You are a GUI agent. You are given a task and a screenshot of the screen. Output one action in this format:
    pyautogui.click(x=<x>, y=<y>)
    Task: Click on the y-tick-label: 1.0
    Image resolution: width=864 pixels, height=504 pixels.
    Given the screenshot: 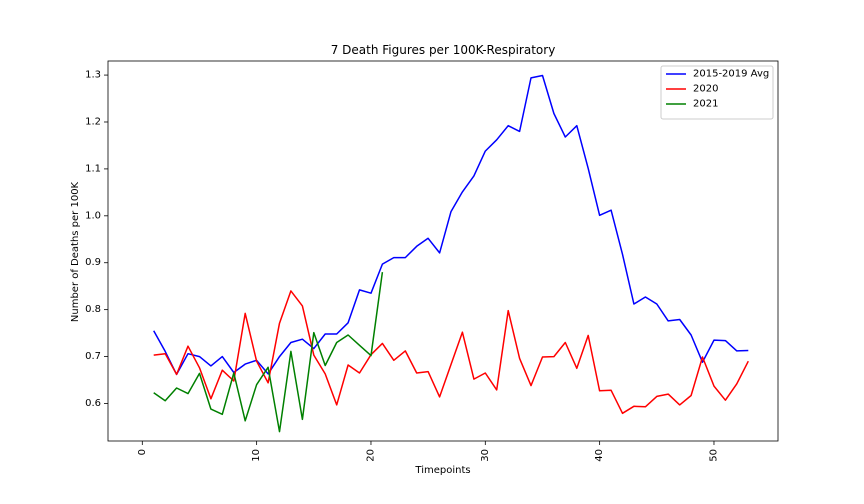 What is the action you would take?
    pyautogui.click(x=93, y=215)
    